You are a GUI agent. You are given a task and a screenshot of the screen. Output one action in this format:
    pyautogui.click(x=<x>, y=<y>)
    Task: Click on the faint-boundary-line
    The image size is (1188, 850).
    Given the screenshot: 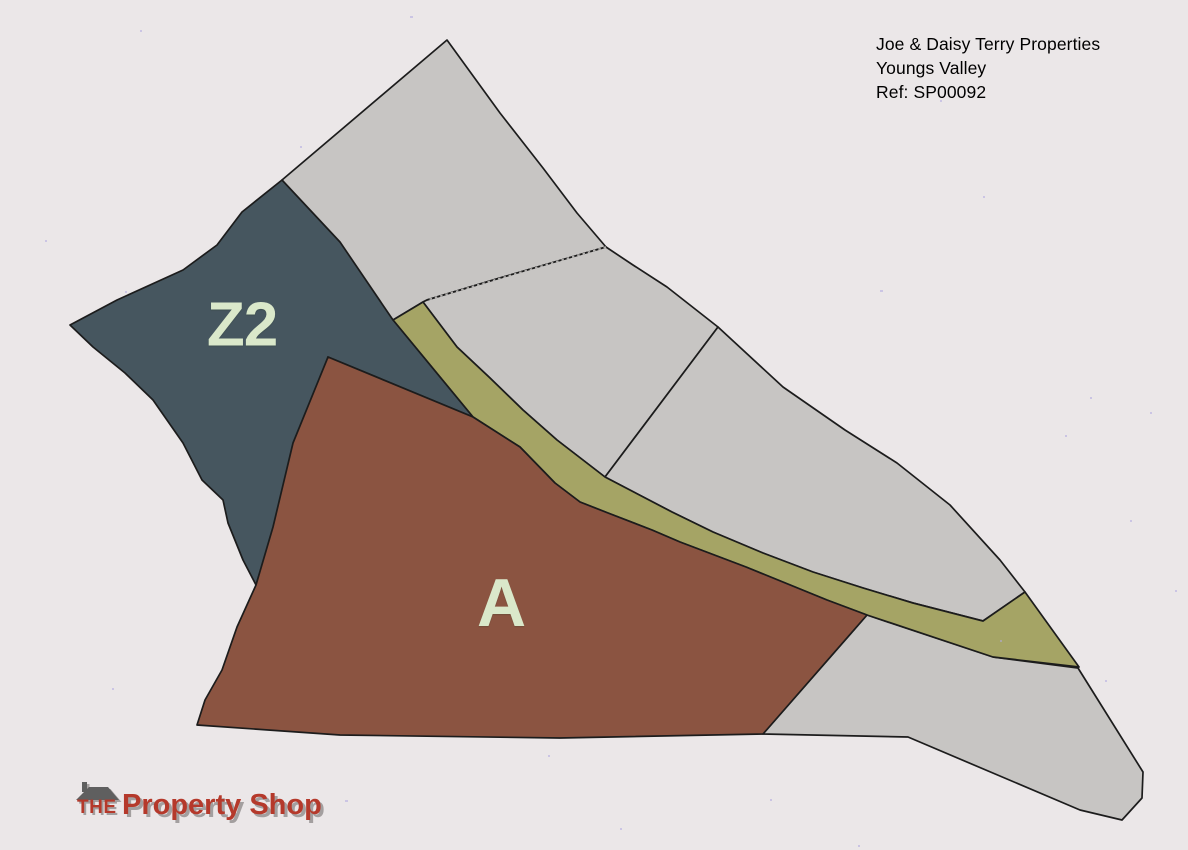 What is the action you would take?
    pyautogui.click(x=516, y=273)
    